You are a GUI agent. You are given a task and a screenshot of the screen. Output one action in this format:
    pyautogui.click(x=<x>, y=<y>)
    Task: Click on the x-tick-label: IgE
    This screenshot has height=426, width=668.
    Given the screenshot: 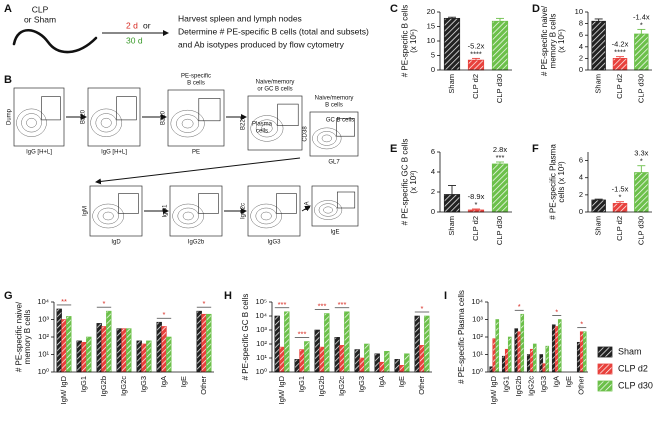 What is the action you would take?
    pyautogui.click(x=401, y=381)
    